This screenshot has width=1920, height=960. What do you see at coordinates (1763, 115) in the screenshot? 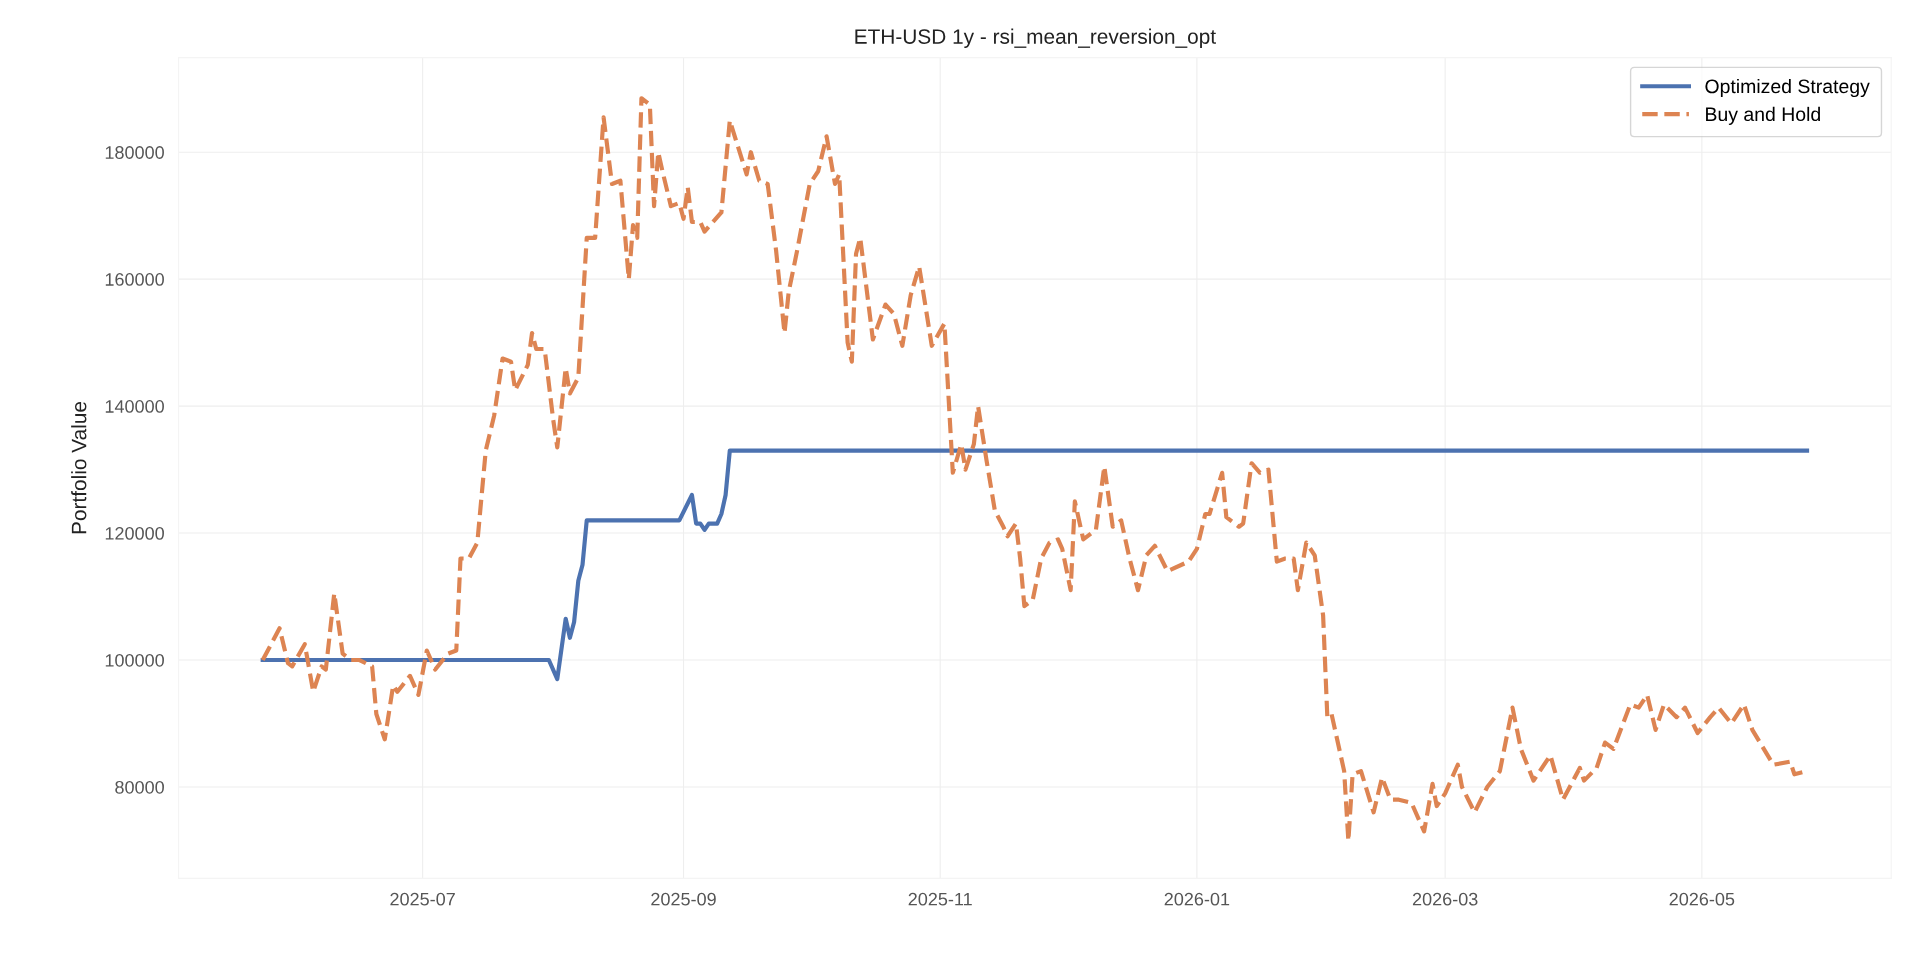
I see `legend-label: Buy and Hold` at bounding box center [1763, 115].